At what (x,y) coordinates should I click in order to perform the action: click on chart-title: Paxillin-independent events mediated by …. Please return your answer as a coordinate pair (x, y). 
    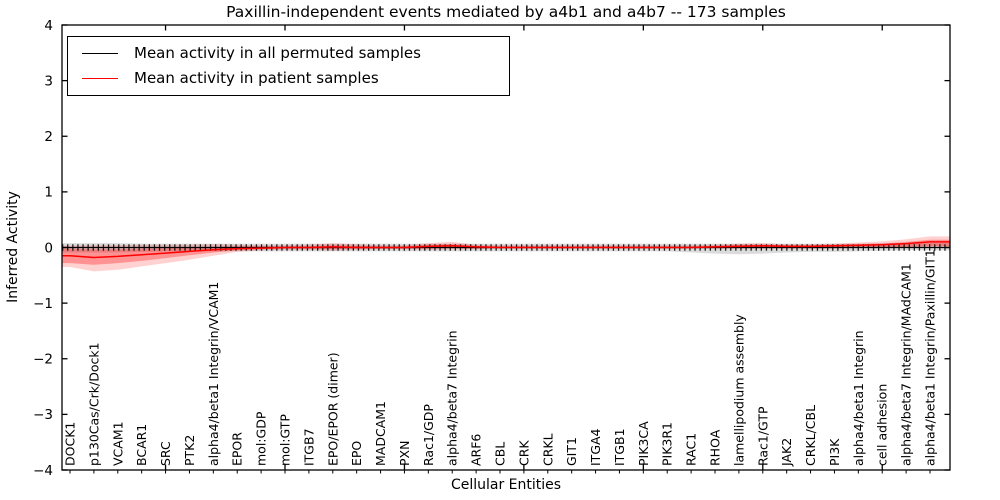
    Looking at the image, I should click on (506, 12).